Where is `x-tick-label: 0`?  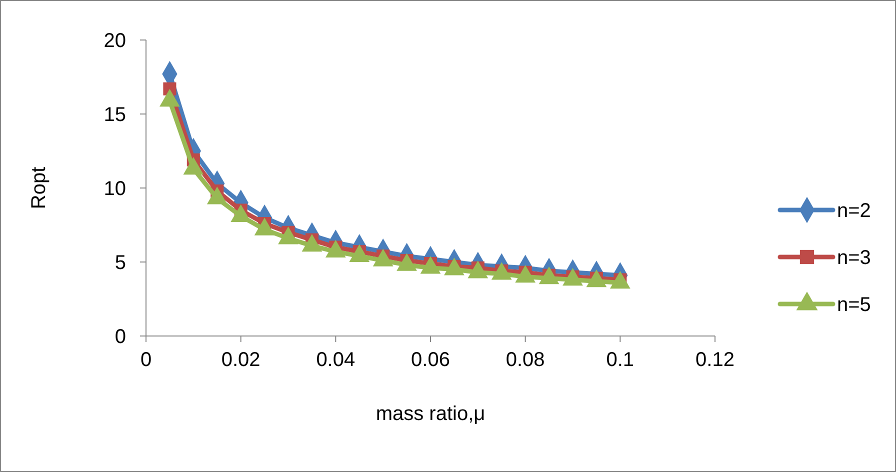 x-tick-label: 0 is located at coordinates (146, 360).